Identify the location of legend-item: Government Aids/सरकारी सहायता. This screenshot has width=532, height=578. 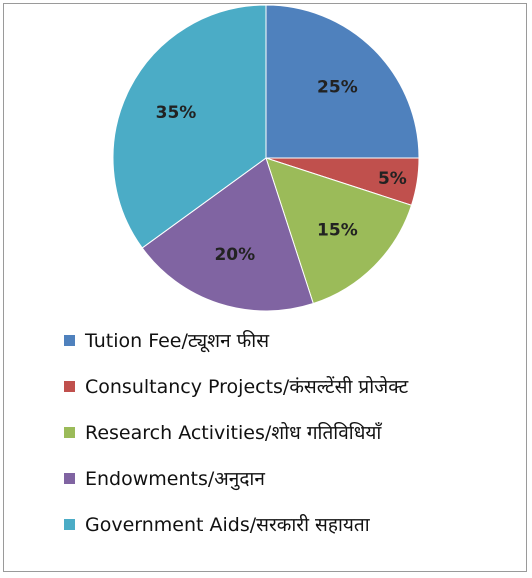
(236, 524).